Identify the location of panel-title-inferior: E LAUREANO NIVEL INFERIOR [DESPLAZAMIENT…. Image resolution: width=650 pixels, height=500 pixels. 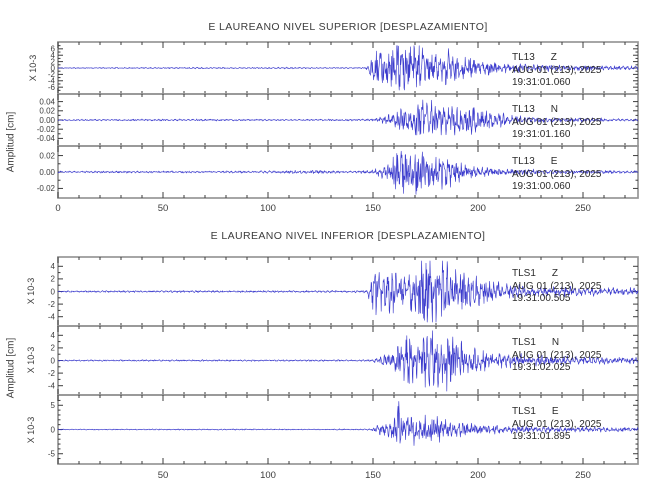
(348, 236).